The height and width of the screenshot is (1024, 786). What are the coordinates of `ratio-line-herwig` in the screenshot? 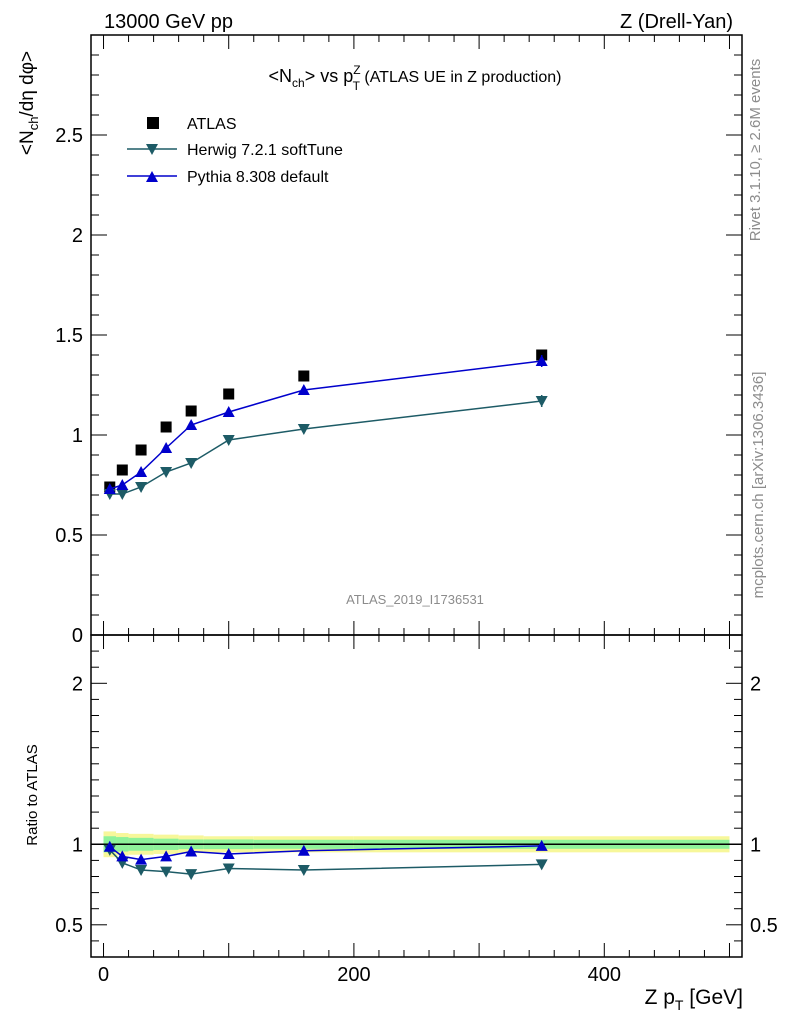 It's located at (325, 862).